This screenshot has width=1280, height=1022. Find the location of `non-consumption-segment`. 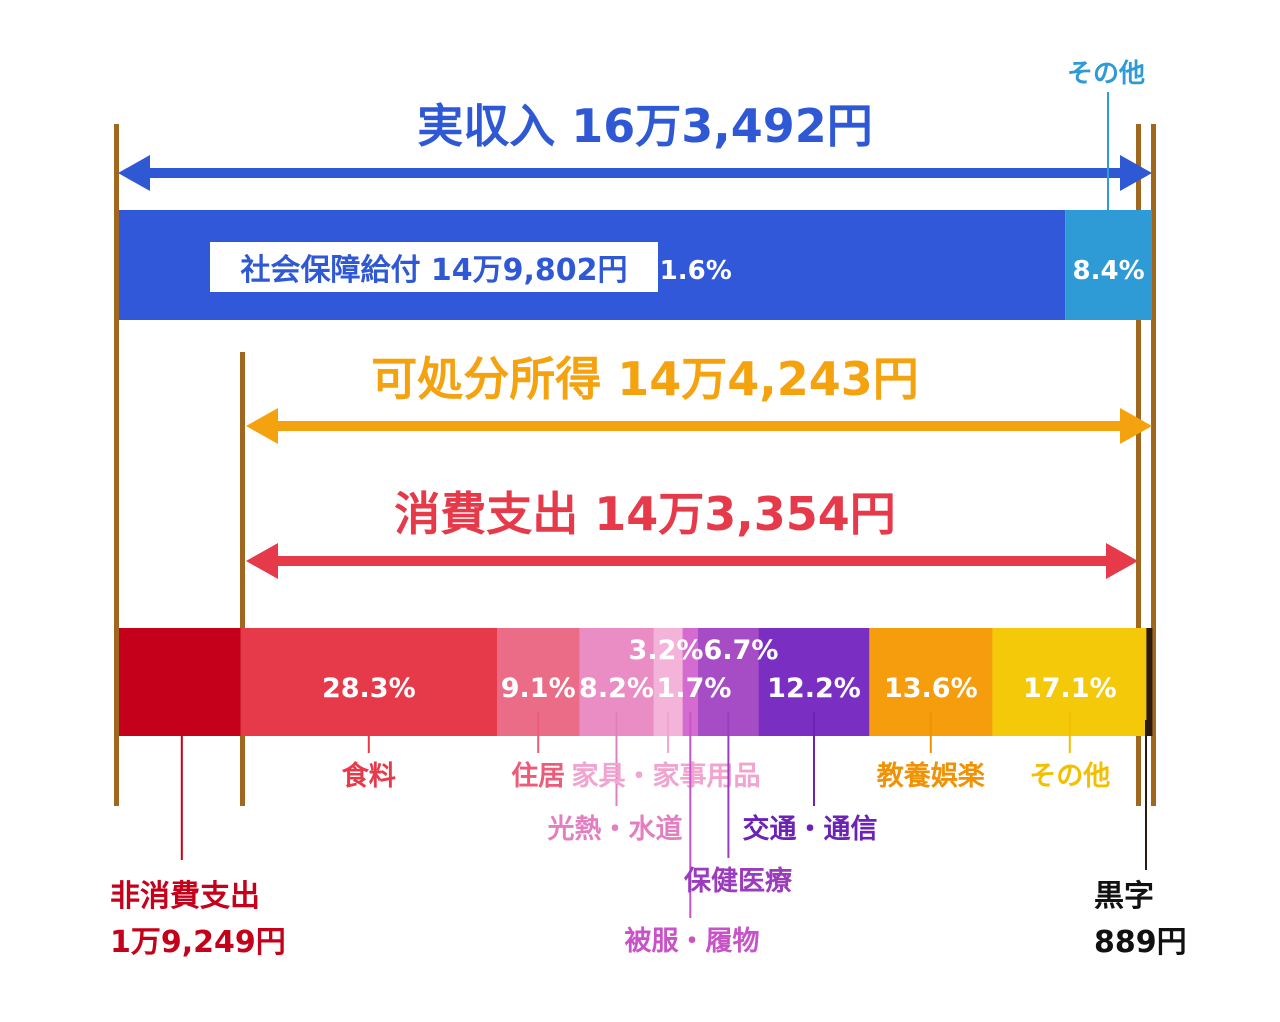

non-consumption-segment is located at coordinates (180, 682).